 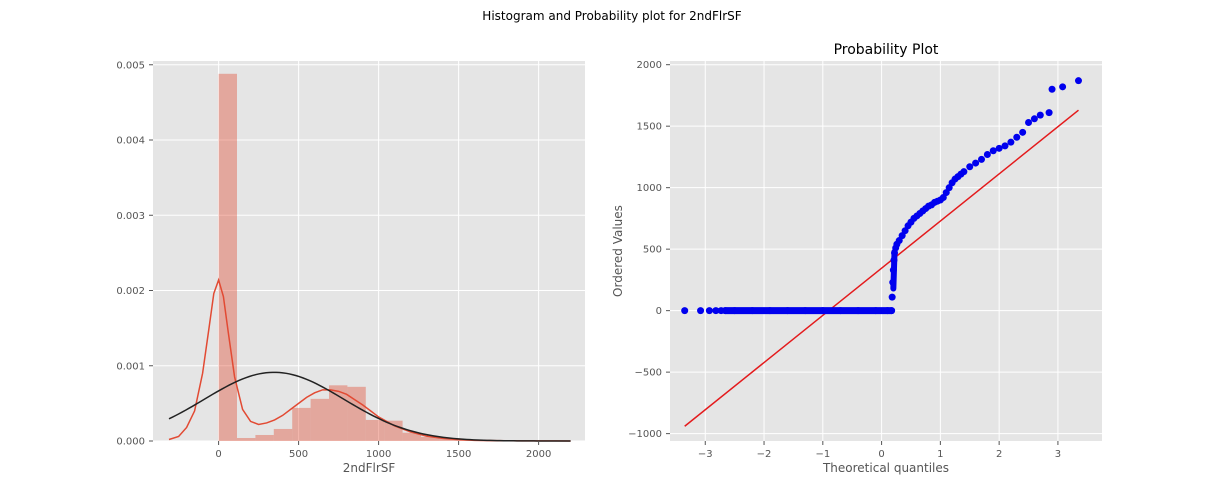 I want to click on probability-y-ticks: −1000 −500 0 500 1000 1500 2000, so click(x=649, y=250).